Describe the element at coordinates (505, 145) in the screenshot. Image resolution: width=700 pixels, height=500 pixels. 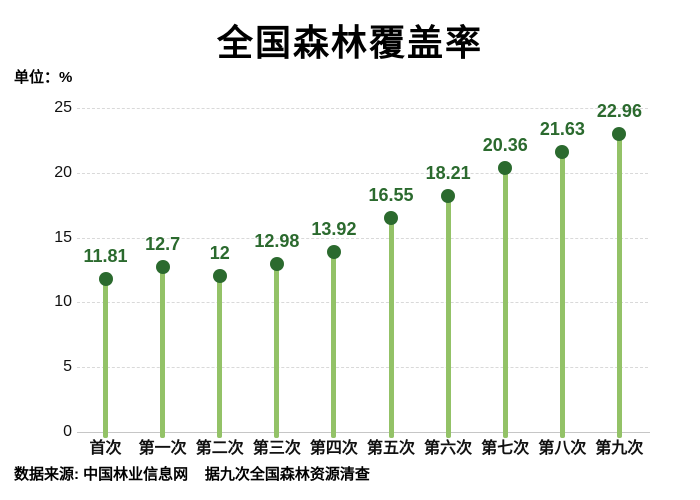
I see `data-value-label: 20.36` at that location.